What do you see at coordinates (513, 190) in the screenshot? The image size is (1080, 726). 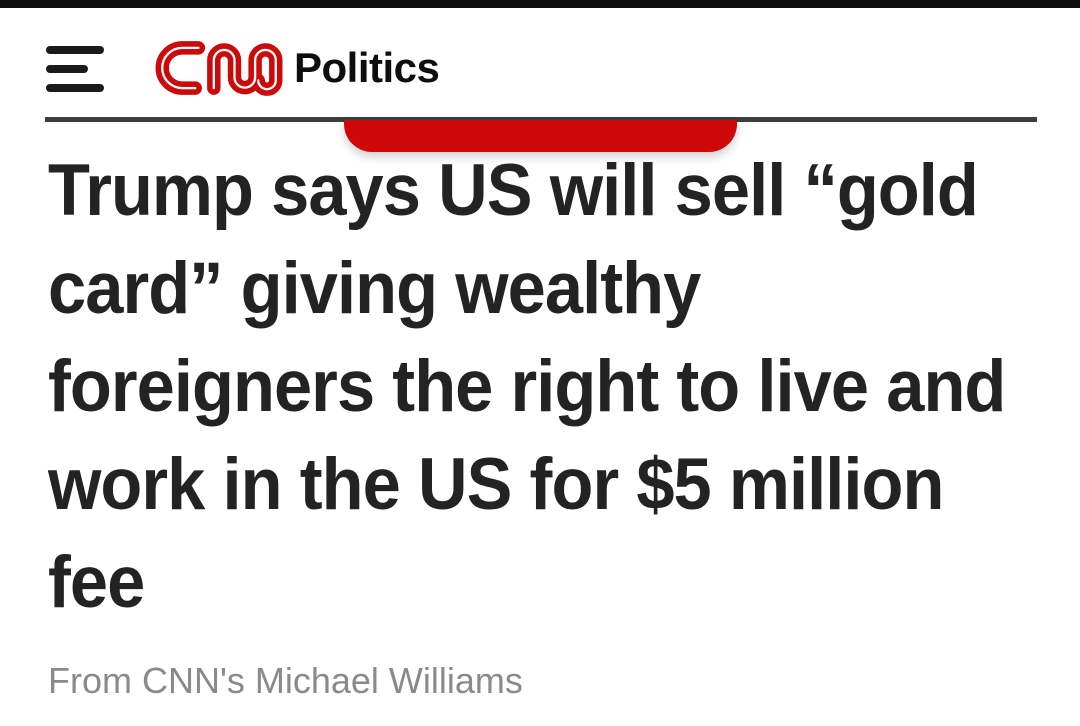 I see `headline-line: Trump says US will sell “gold` at bounding box center [513, 190].